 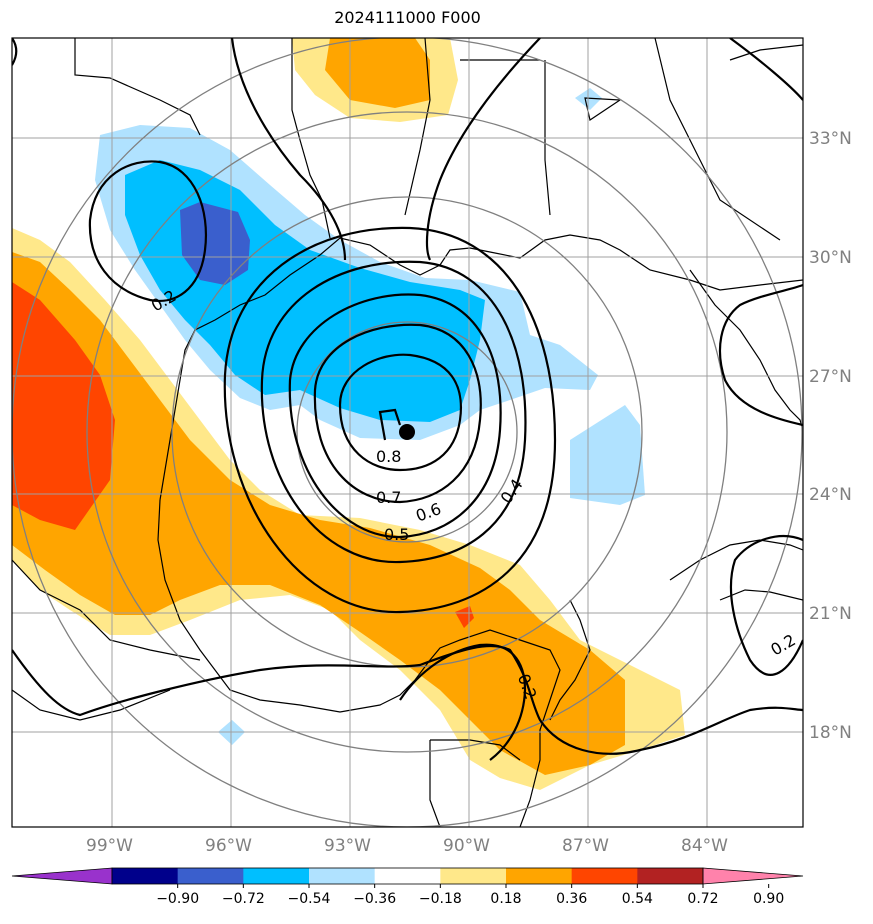 I want to click on negative-cell-east, so click(x=607, y=455).